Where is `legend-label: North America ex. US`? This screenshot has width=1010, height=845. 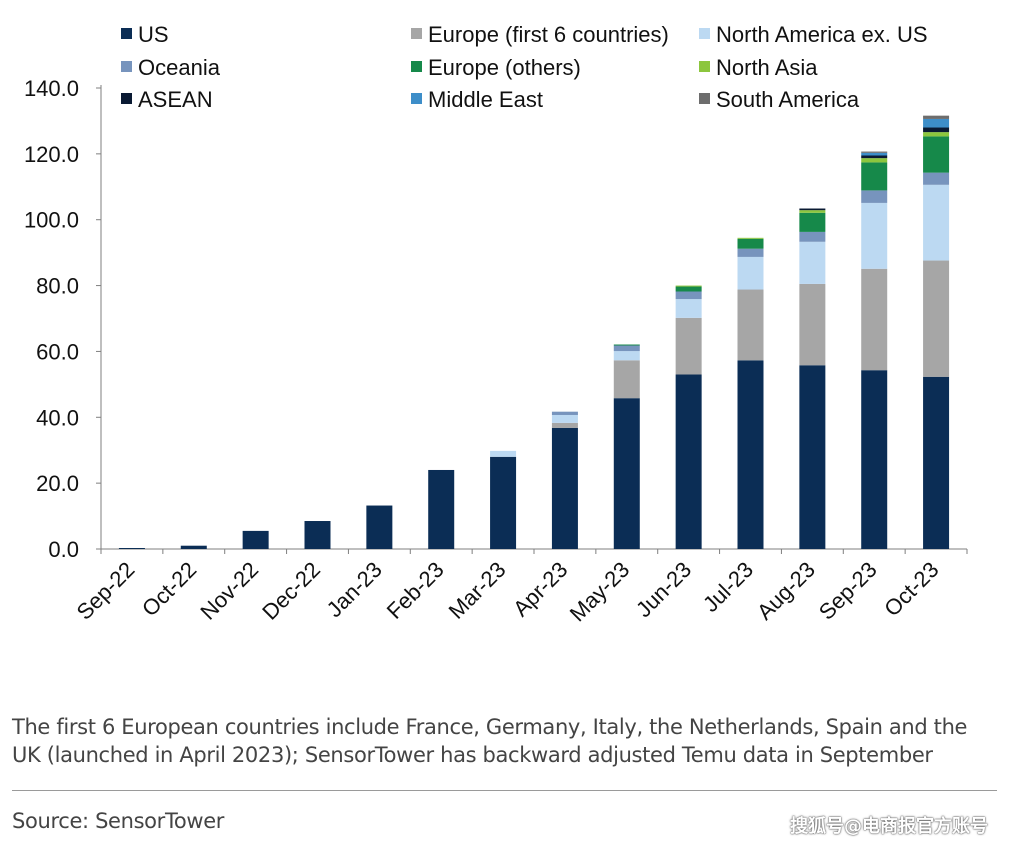 legend-label: North America ex. US is located at coordinates (822, 34).